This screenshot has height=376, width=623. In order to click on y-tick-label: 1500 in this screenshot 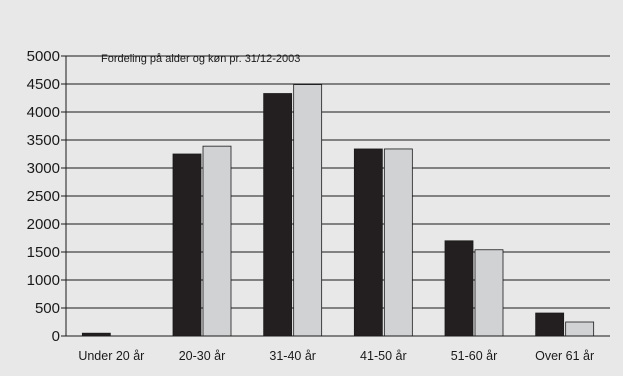, I will do `click(43, 252)`.